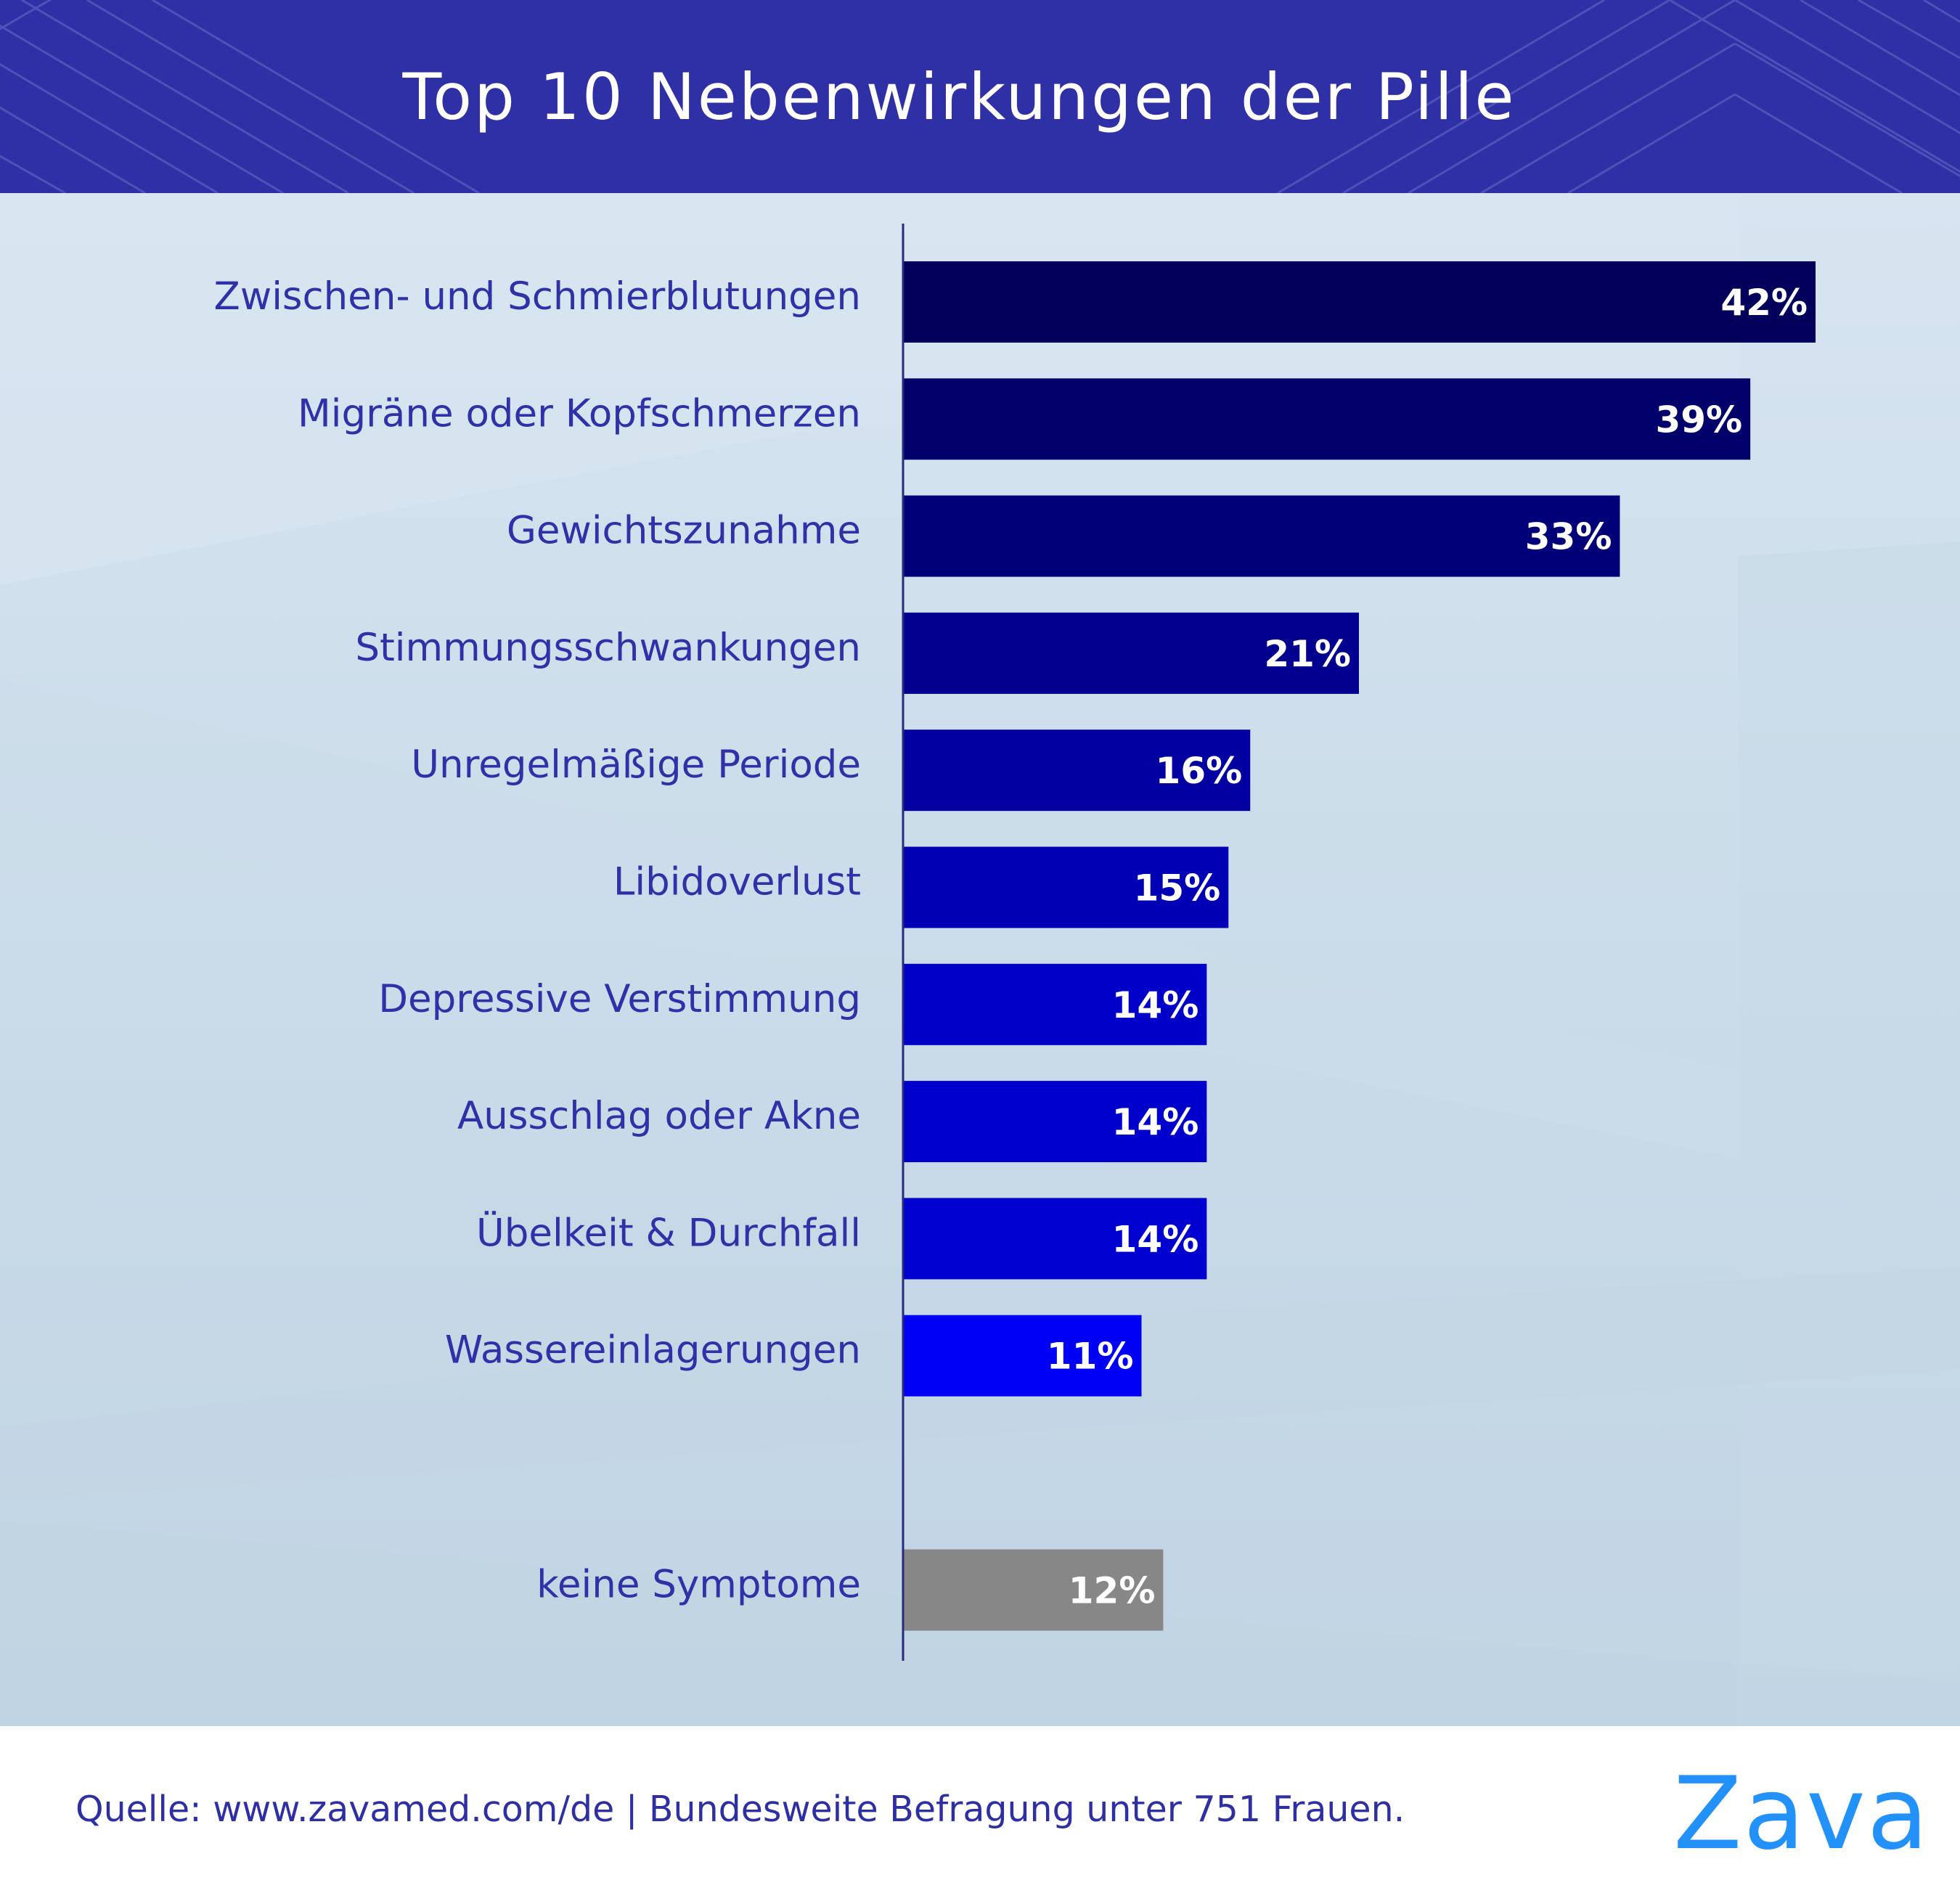 This screenshot has height=1888, width=1960. Describe the element at coordinates (1177, 888) in the screenshot. I see `value-label-6: 15%` at that location.